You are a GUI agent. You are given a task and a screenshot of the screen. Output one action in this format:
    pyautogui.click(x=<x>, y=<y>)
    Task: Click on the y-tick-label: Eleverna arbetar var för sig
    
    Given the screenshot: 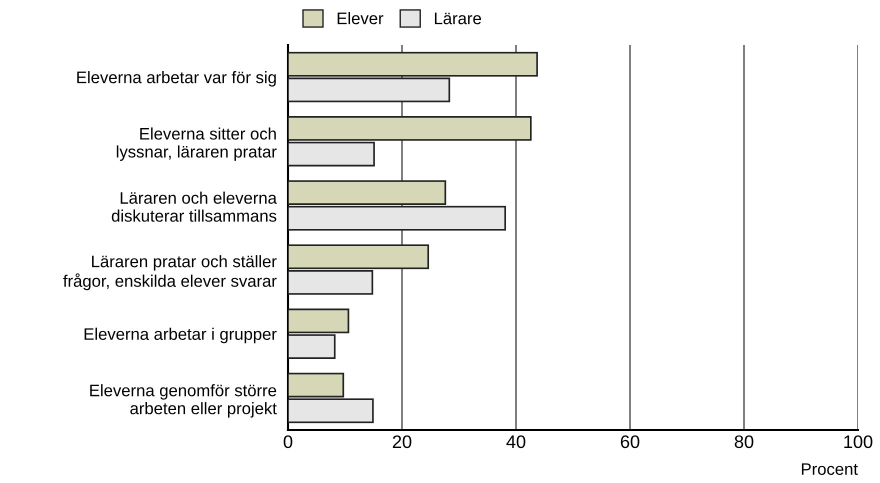 What is the action you would take?
    pyautogui.click(x=176, y=79)
    